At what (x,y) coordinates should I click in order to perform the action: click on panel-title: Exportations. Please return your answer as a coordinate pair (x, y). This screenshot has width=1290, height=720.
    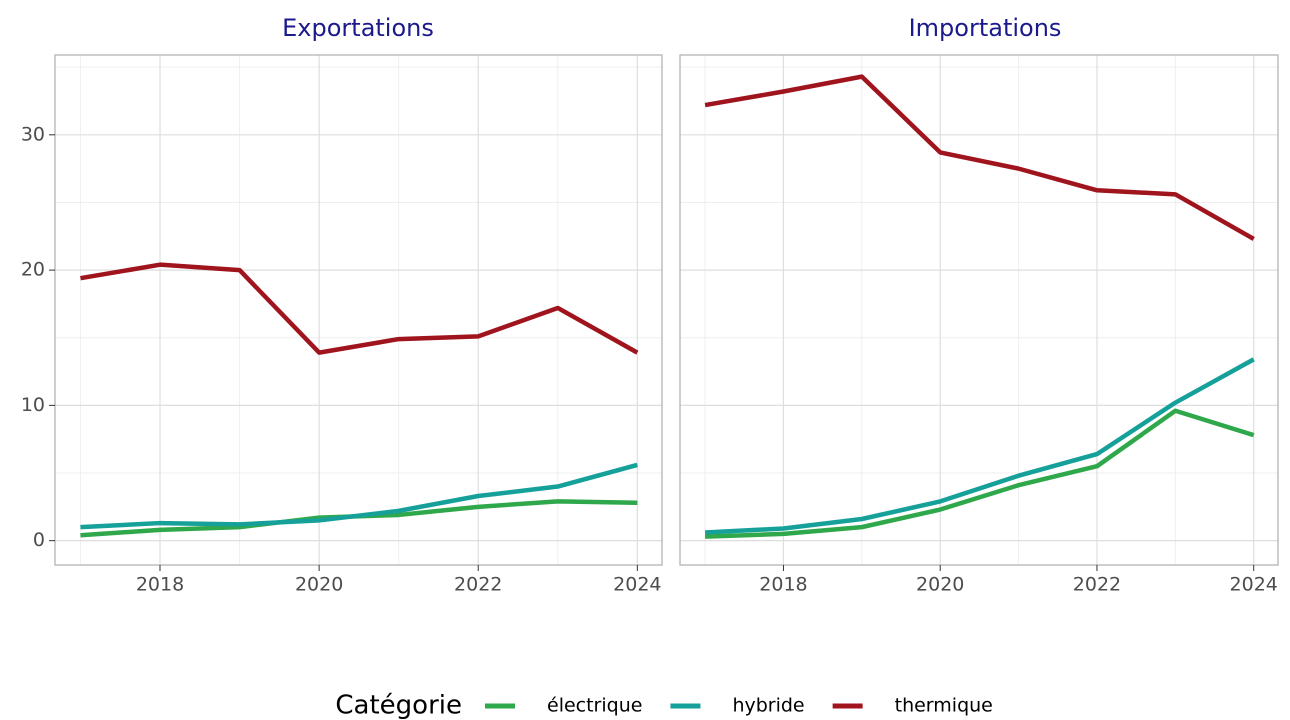
    Looking at the image, I should click on (358, 28).